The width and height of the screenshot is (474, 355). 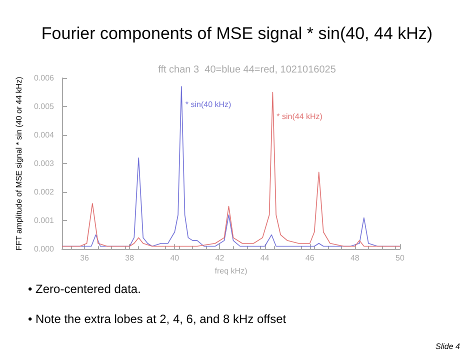 I want to click on text: Slide 4, so click(x=448, y=346).